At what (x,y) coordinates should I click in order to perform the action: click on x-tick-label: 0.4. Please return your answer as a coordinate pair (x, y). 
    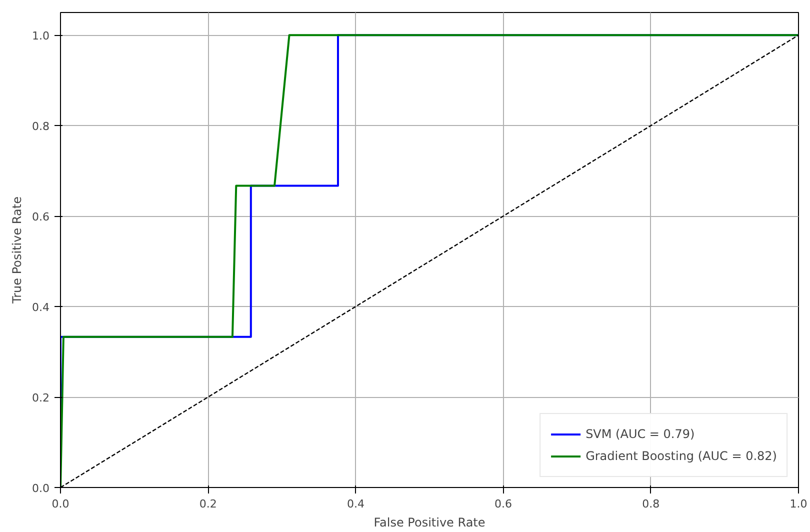
    Looking at the image, I should click on (355, 504).